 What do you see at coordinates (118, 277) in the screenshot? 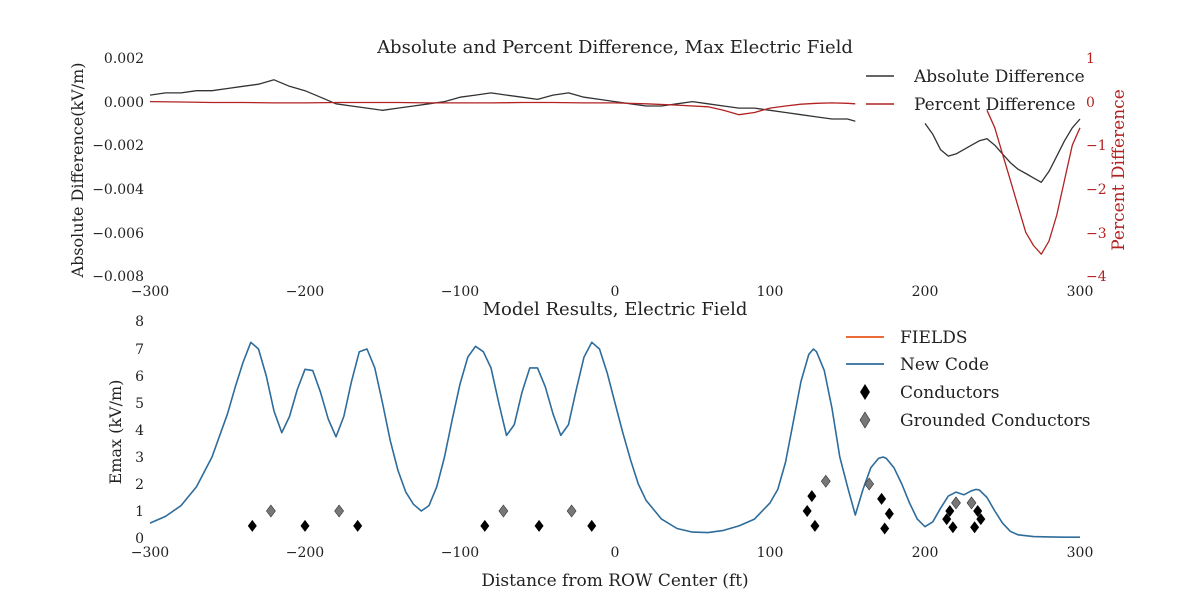
I see `top-y-tick: −0.008` at bounding box center [118, 277].